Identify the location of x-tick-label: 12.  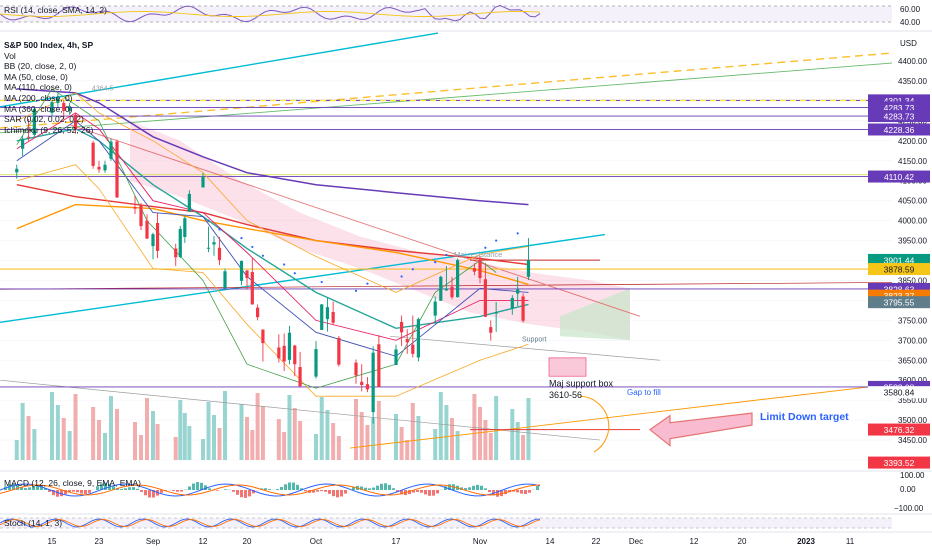
(203, 541).